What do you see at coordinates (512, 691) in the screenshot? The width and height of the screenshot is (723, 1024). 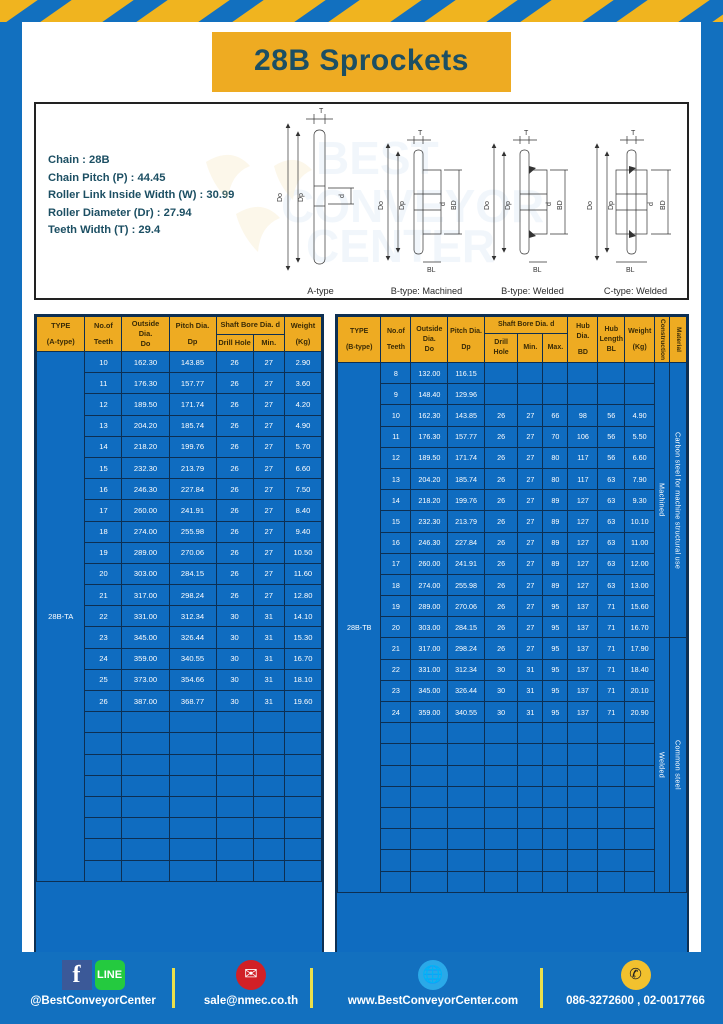 I see `table-row: 23 345.00 326.44 30 31 95 137 71 20.10` at bounding box center [512, 691].